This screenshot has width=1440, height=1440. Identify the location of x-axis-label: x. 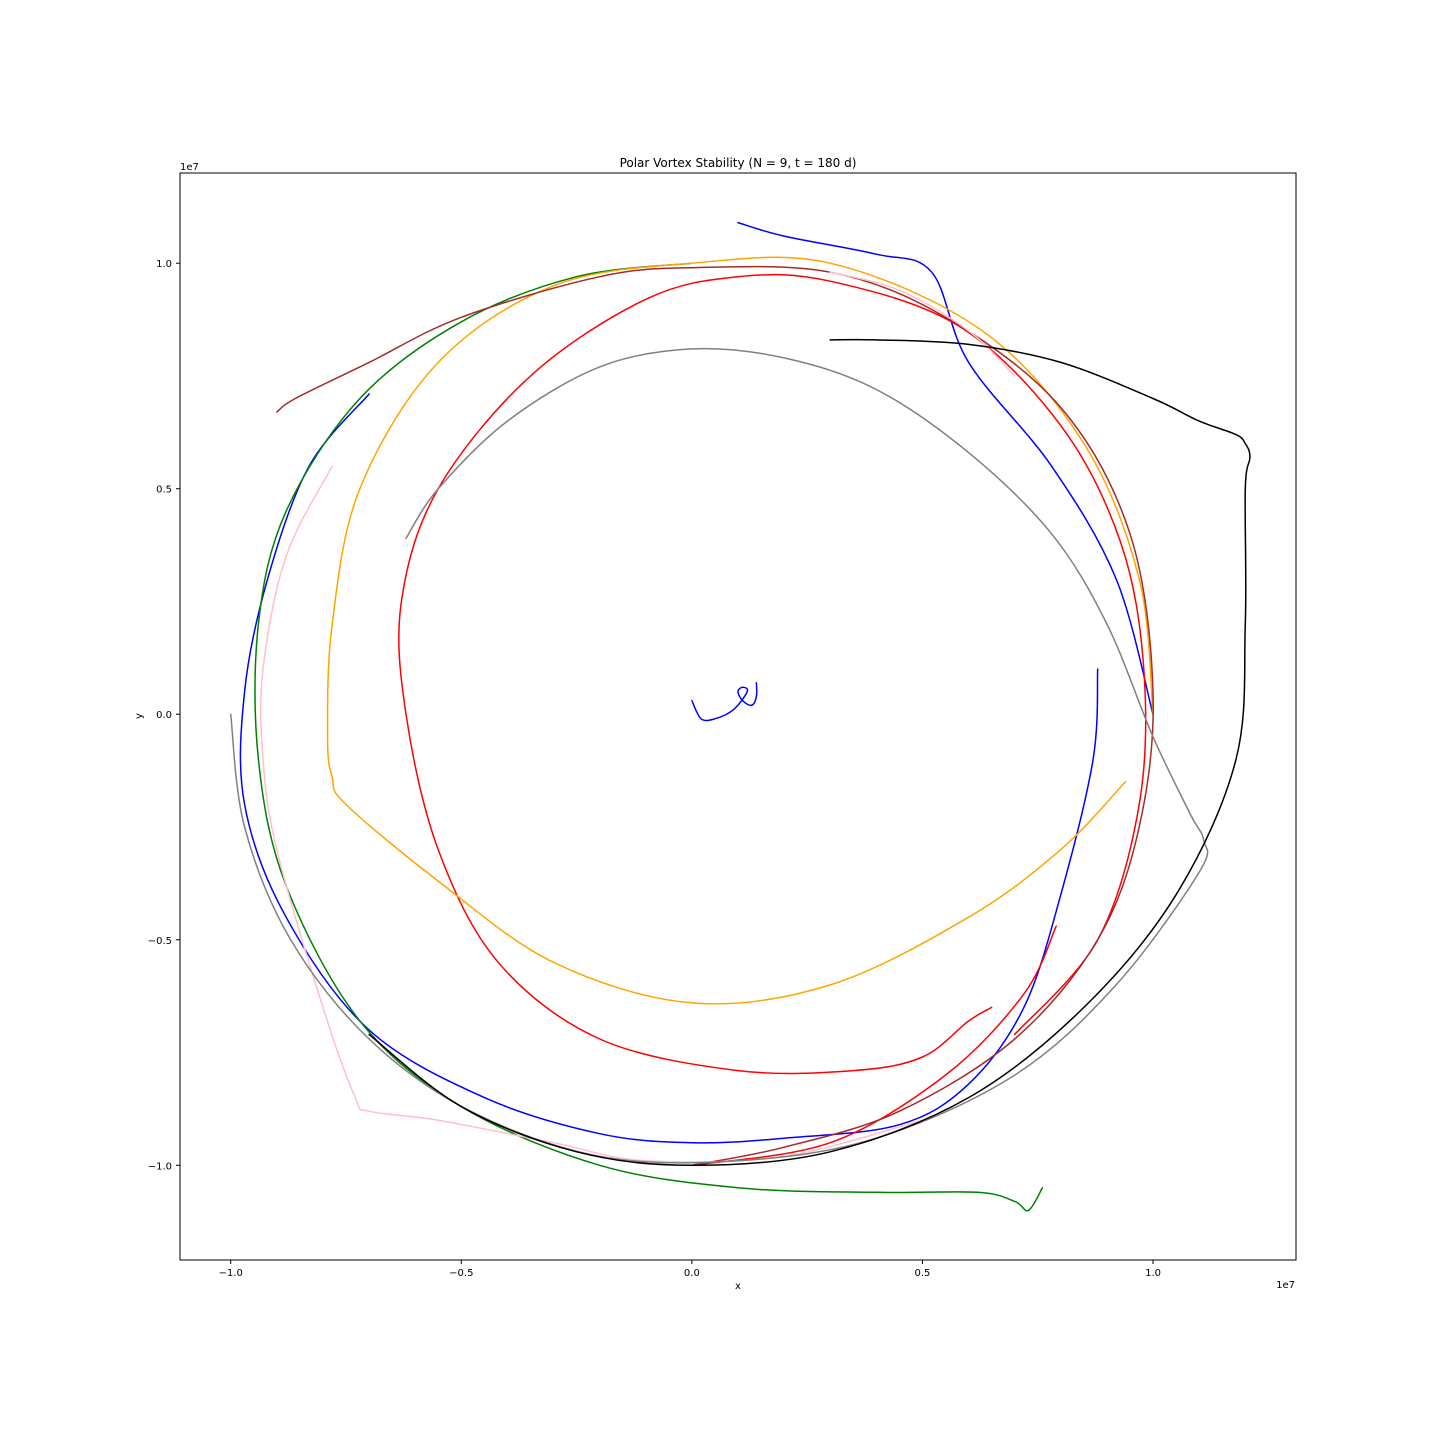
(738, 1286).